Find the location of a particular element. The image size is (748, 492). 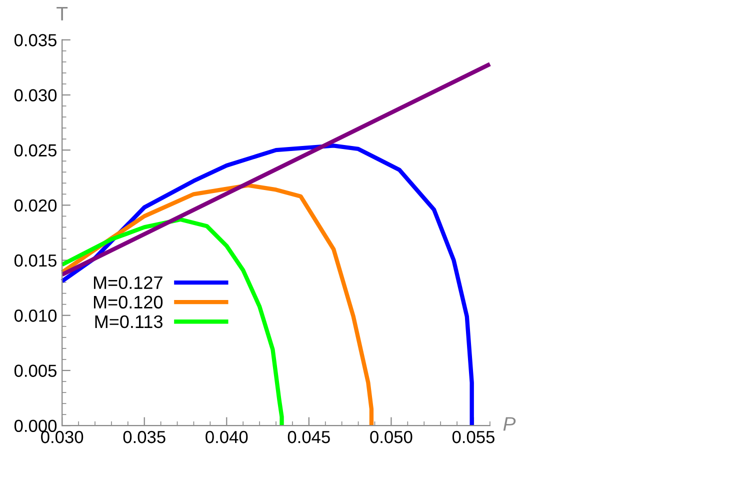

legend-label: M=0.120 is located at coordinates (128, 302).